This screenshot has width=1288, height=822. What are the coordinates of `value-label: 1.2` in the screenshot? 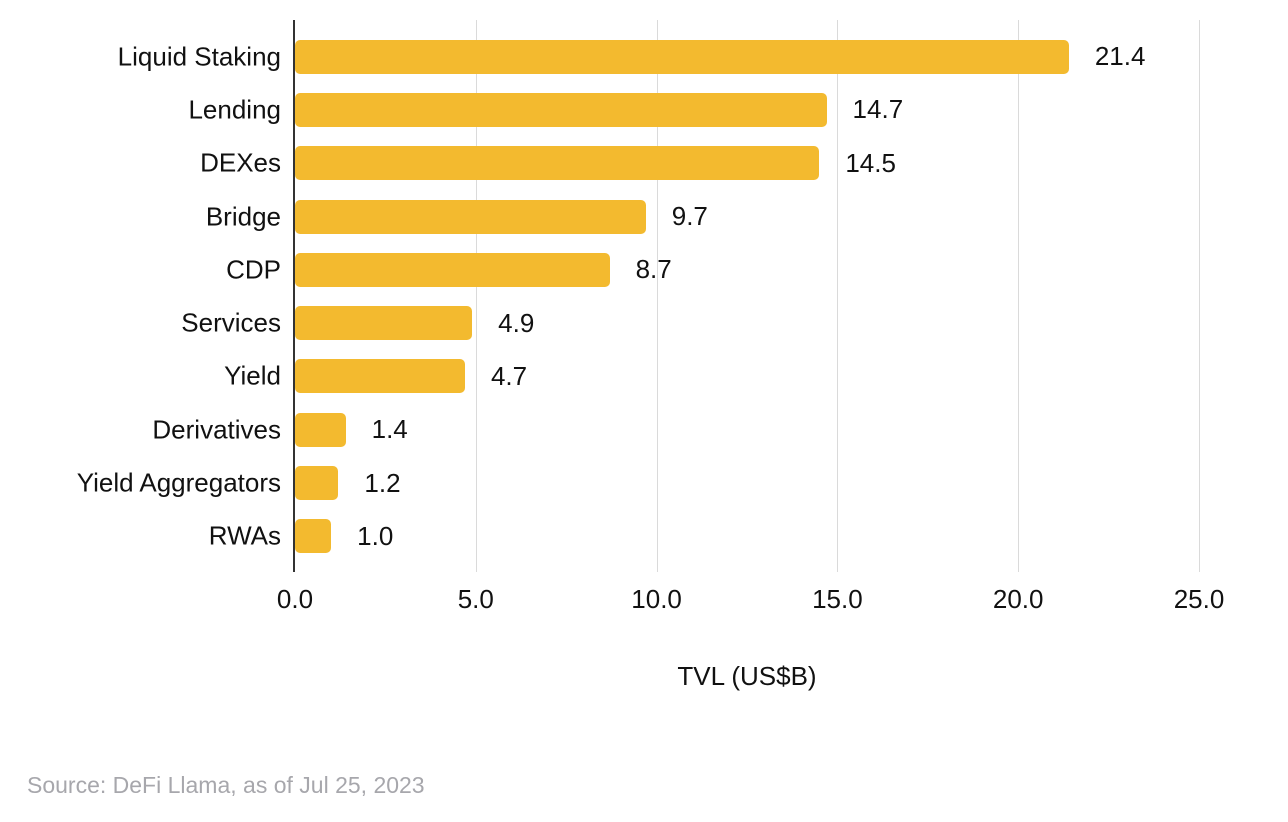 It's located at (382, 482).